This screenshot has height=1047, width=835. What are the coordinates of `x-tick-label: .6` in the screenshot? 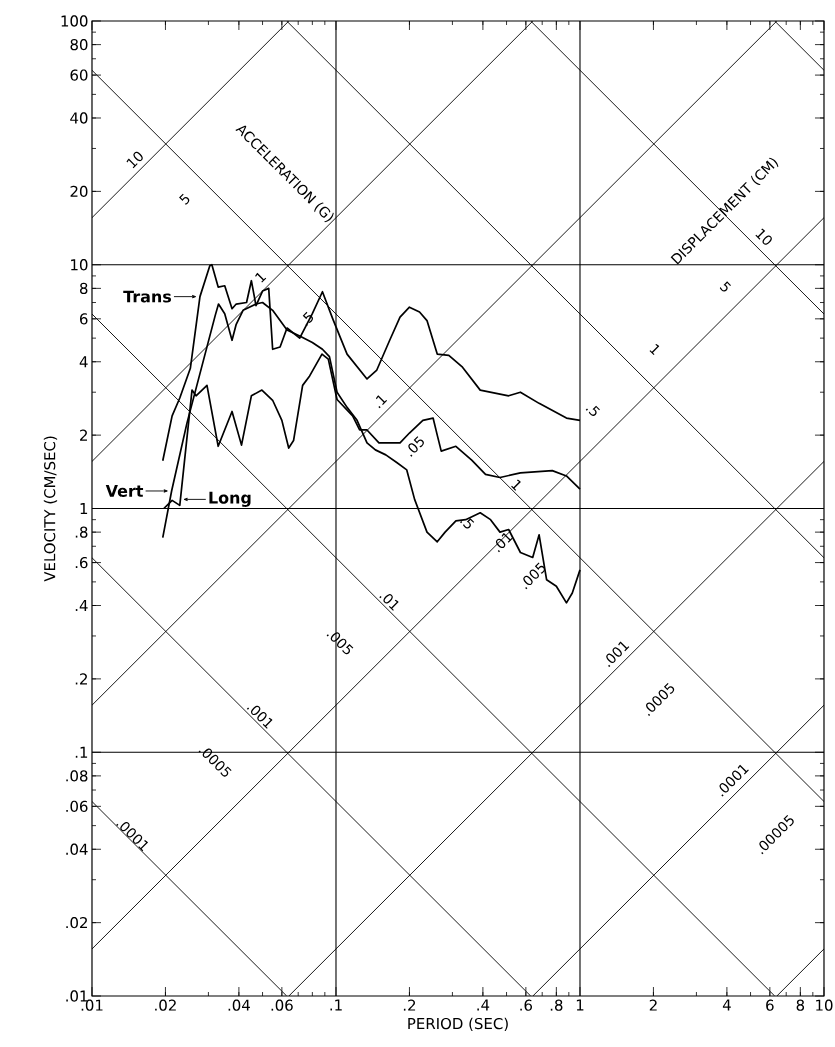 It's located at (526, 1005).